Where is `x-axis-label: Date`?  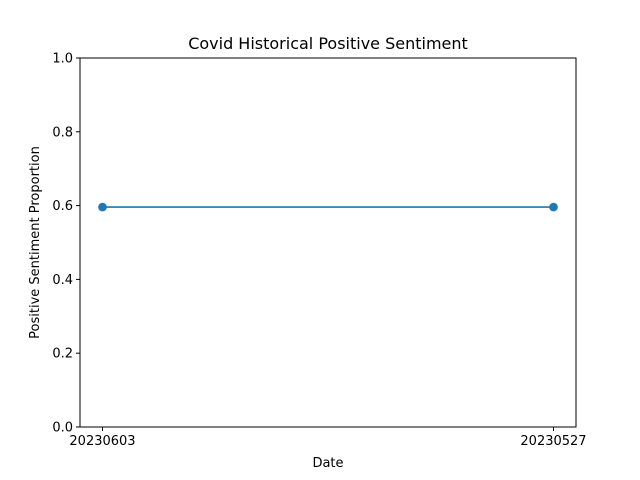 x-axis-label: Date is located at coordinates (327, 463).